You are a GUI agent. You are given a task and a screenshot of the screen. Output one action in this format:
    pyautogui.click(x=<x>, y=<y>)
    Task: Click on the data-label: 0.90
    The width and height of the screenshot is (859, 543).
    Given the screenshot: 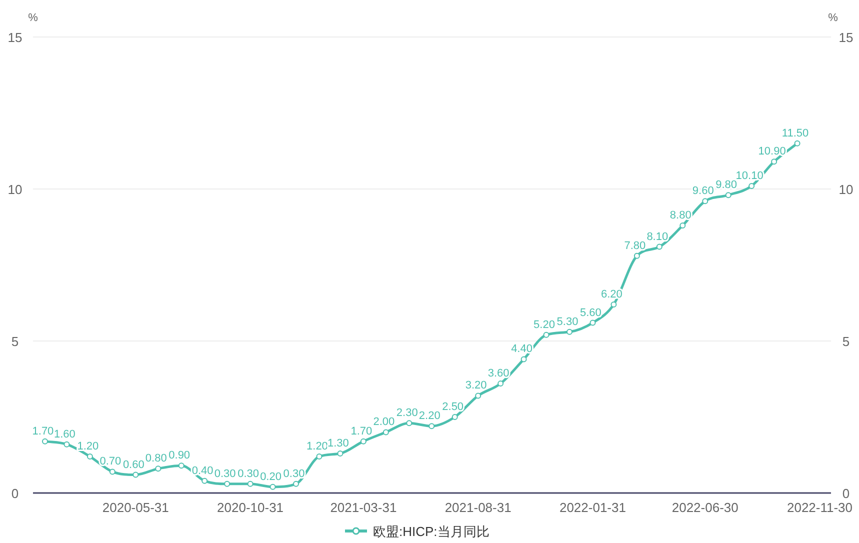 What is the action you would take?
    pyautogui.click(x=179, y=456)
    